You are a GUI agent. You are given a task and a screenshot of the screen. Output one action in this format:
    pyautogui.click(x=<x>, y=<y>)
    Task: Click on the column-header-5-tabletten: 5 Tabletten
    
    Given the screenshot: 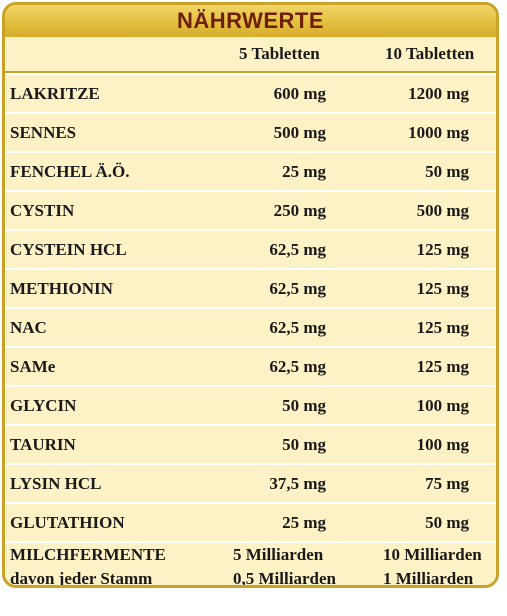 What is the action you would take?
    pyautogui.click(x=279, y=53)
    